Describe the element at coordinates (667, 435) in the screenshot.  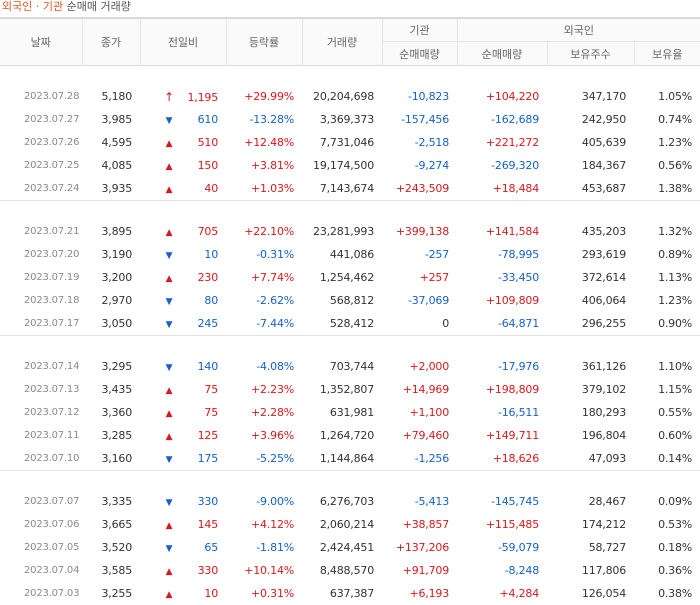
I see `cell-foreign-ratio: 0.60%` at that location.